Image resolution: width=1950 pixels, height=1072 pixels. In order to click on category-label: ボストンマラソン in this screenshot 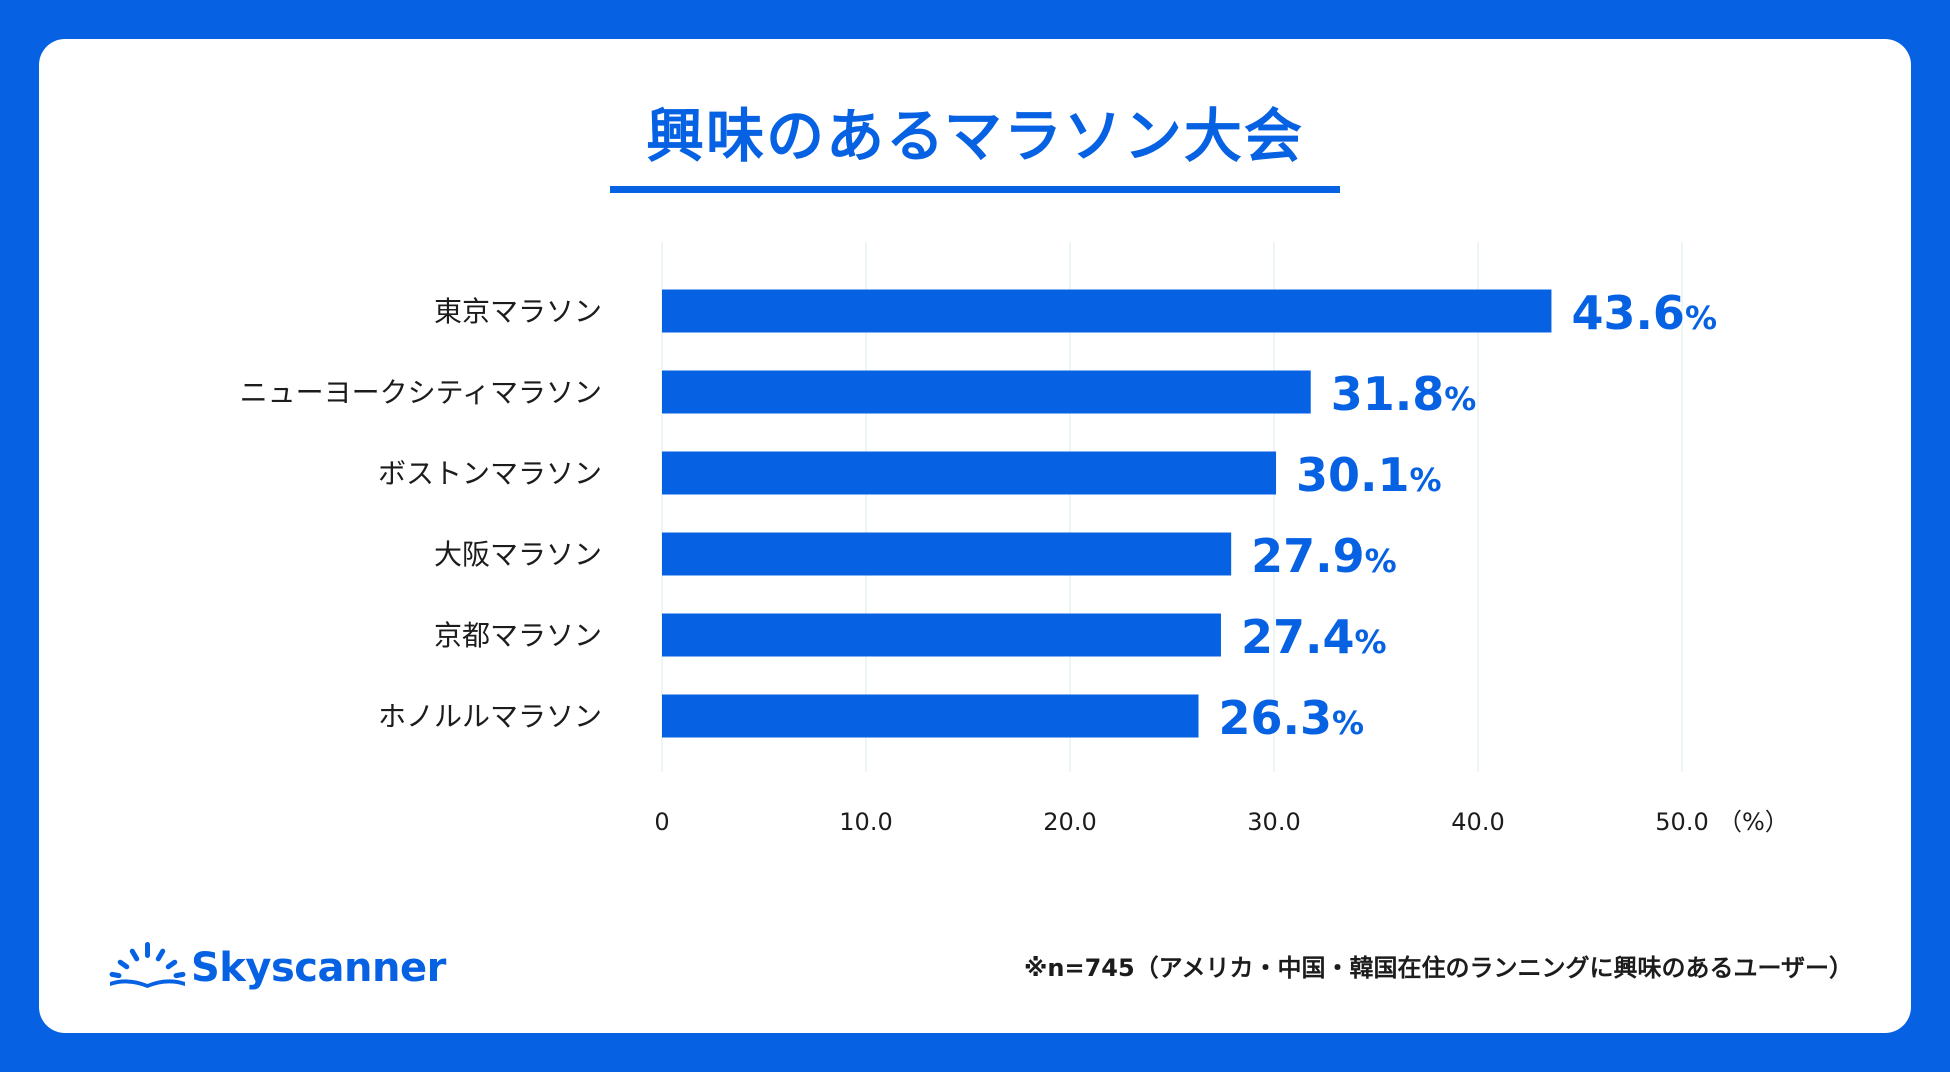, I will do `click(490, 473)`.